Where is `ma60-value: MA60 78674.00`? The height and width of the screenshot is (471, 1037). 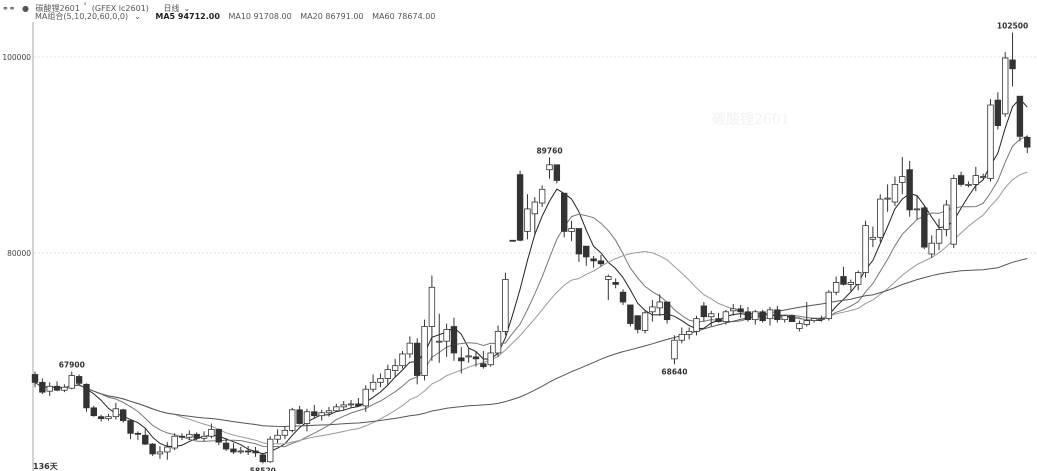
ma60-value: MA60 78674.00 is located at coordinates (404, 16).